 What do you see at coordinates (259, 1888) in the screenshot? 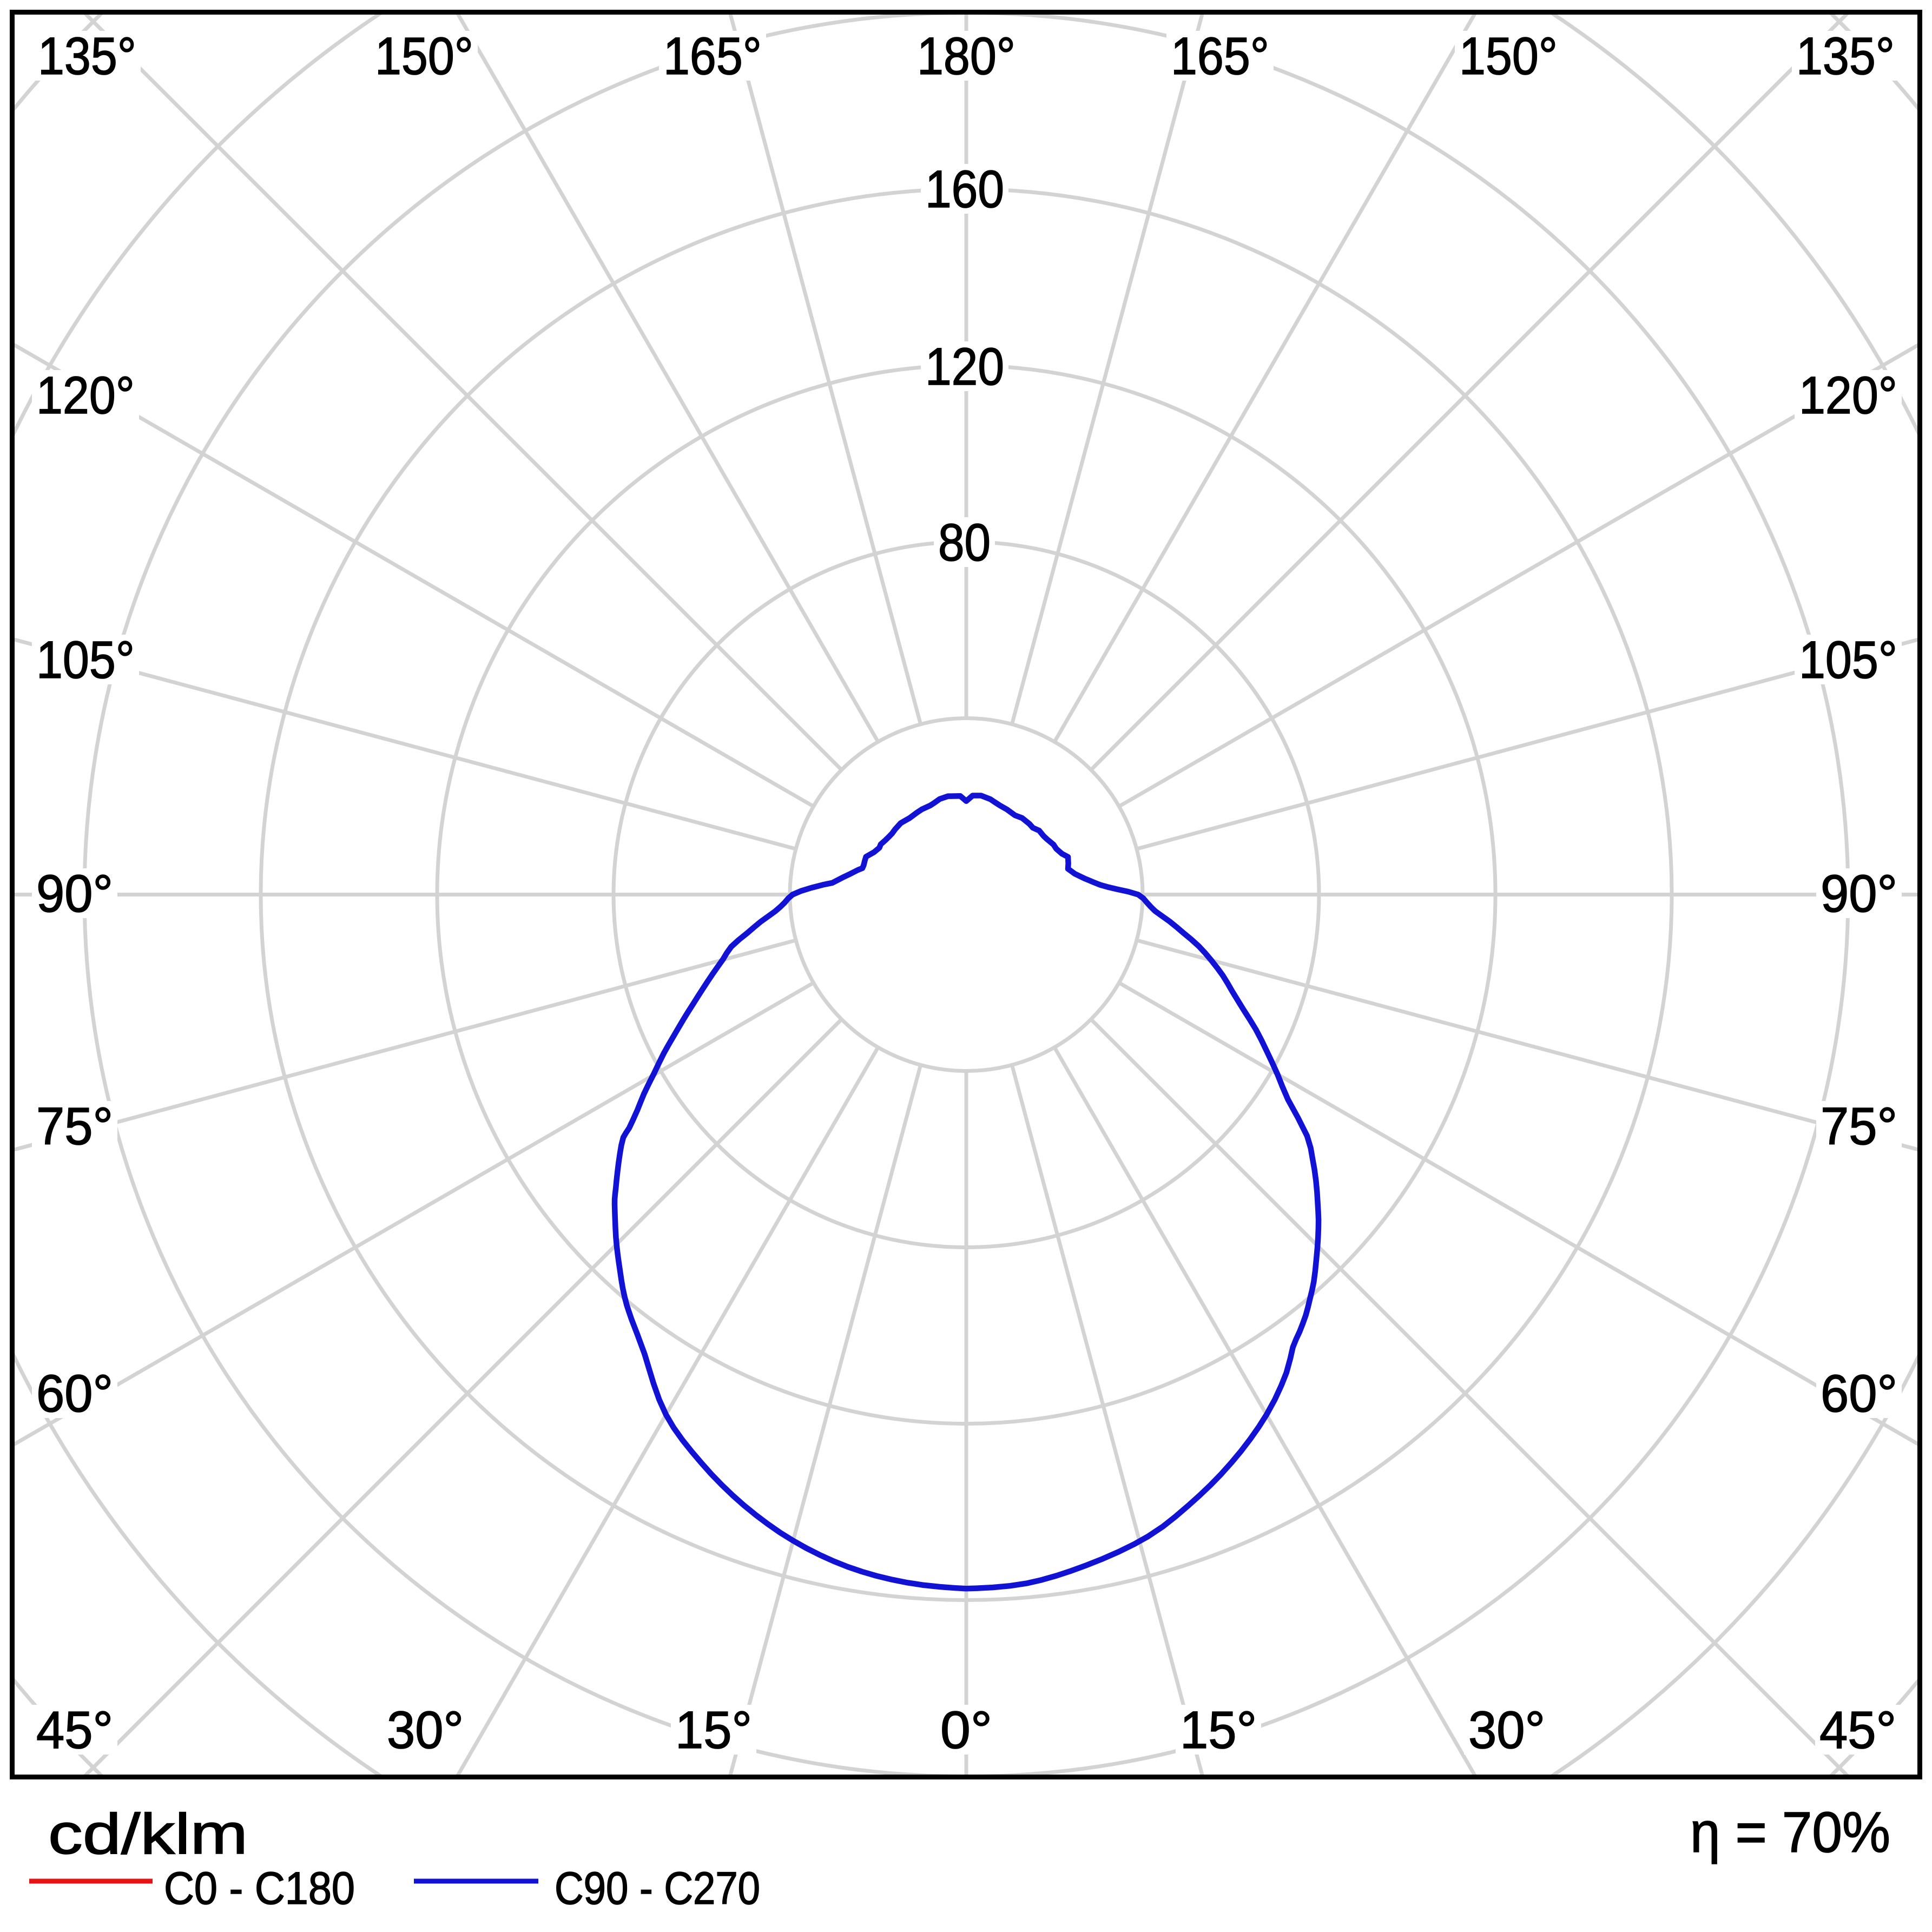
I see `svg-text: C0 - C180` at bounding box center [259, 1888].